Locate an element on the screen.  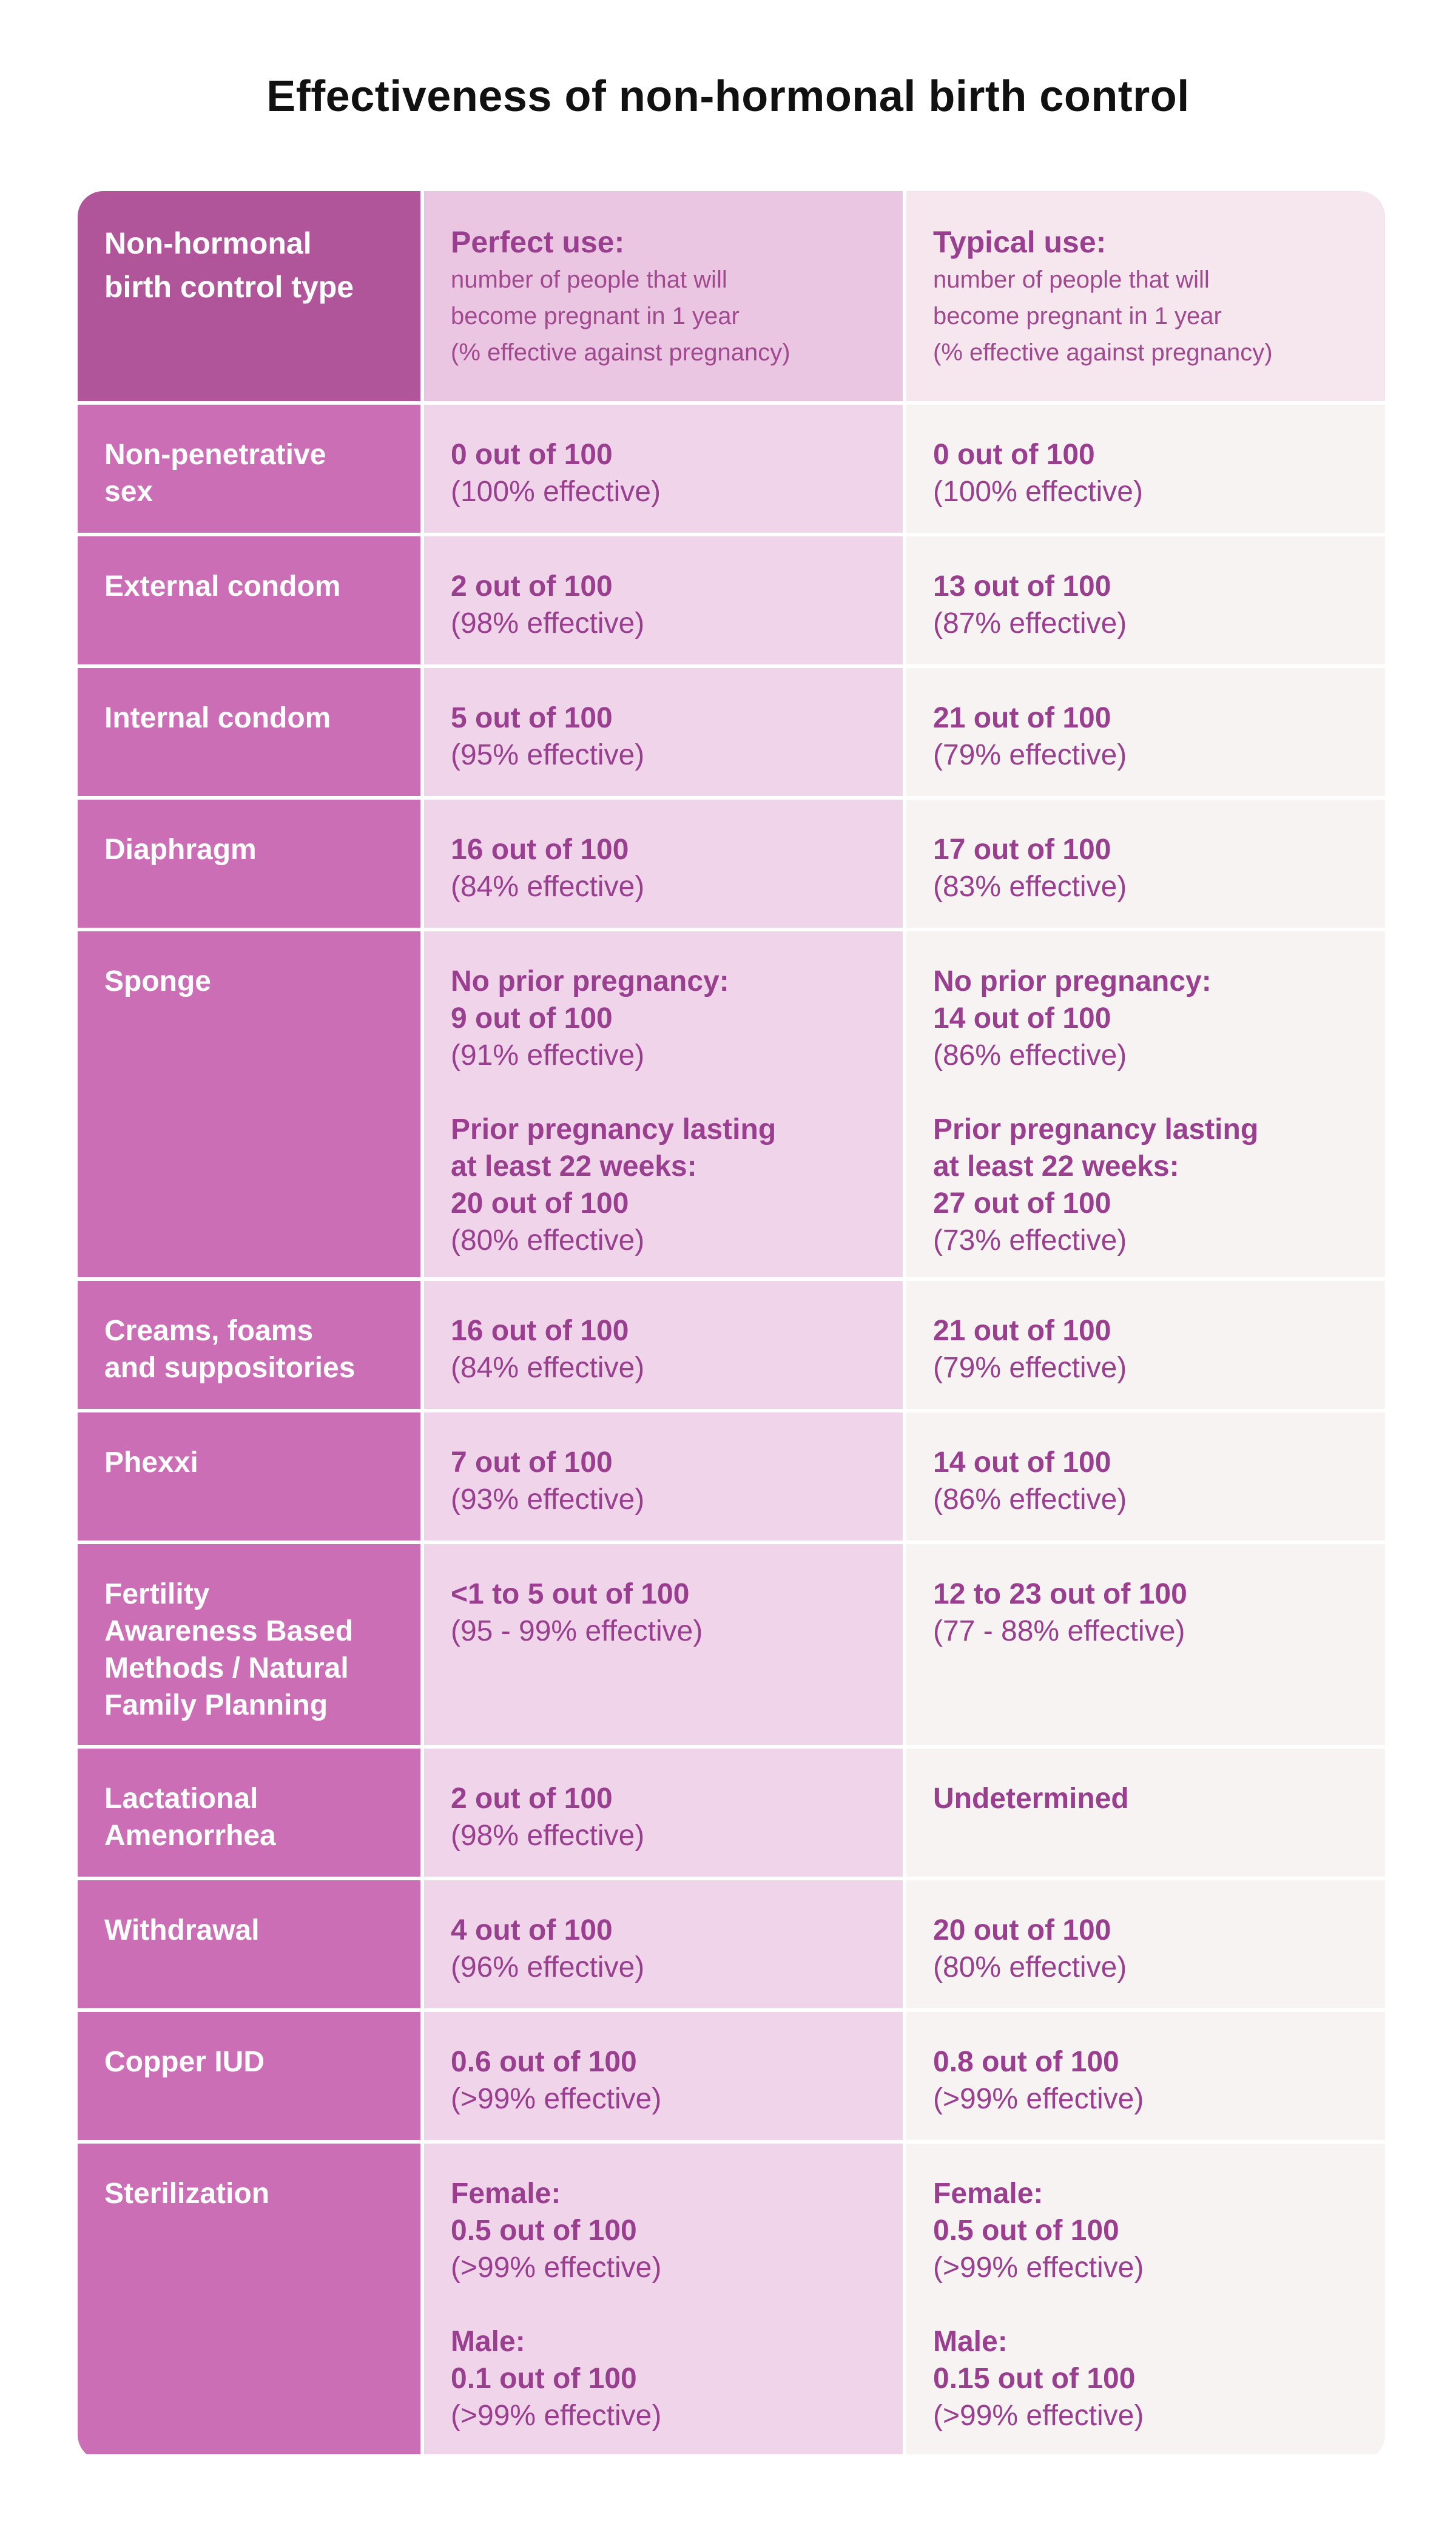
effectiveness-text: (86% effective) is located at coordinates (1030, 1055).